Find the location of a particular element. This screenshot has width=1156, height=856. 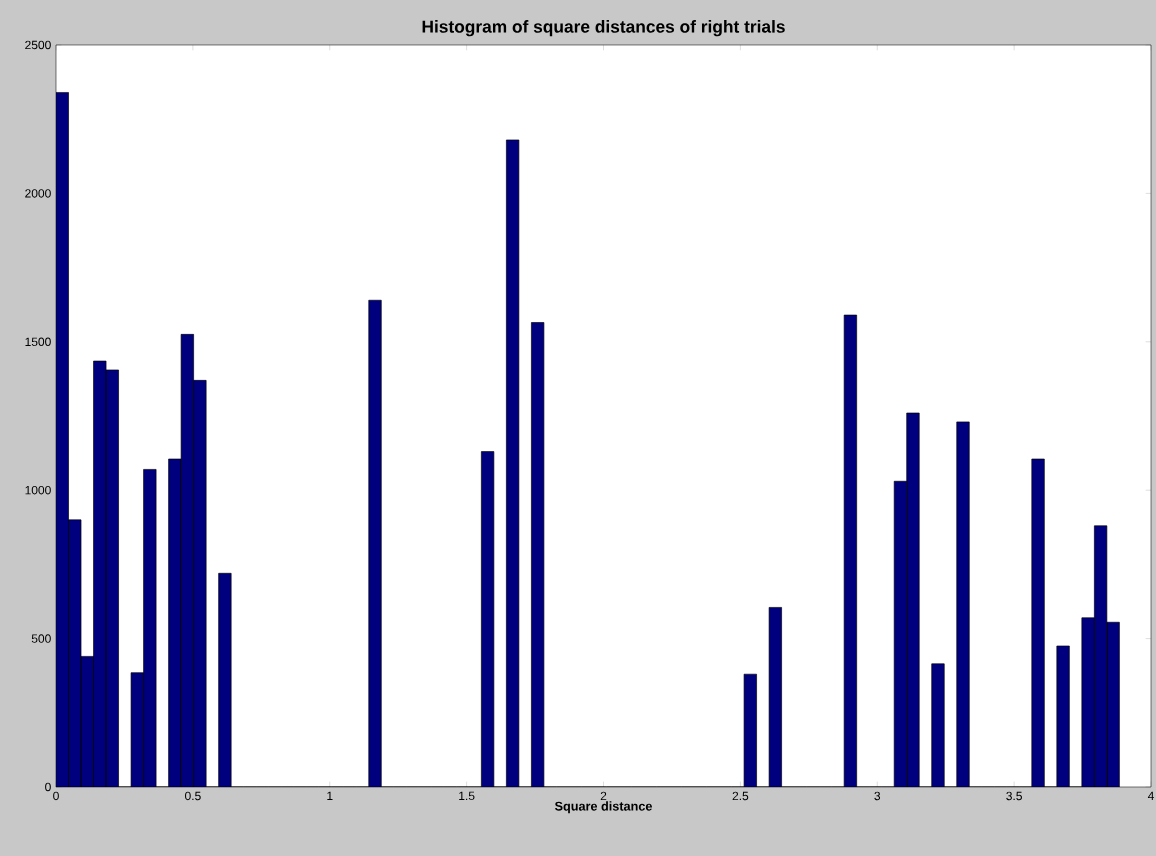

x-tick-label: 2.5 is located at coordinates (740, 796).